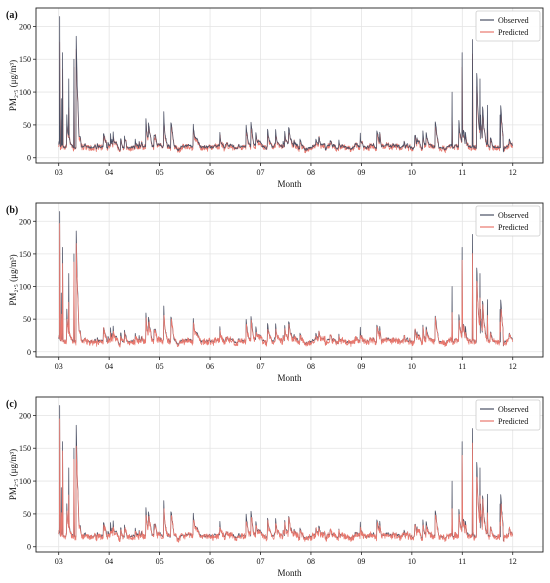 This screenshot has height=583, width=550. What do you see at coordinates (12, 210) in the screenshot?
I see `panel-label: (b)` at bounding box center [12, 210].